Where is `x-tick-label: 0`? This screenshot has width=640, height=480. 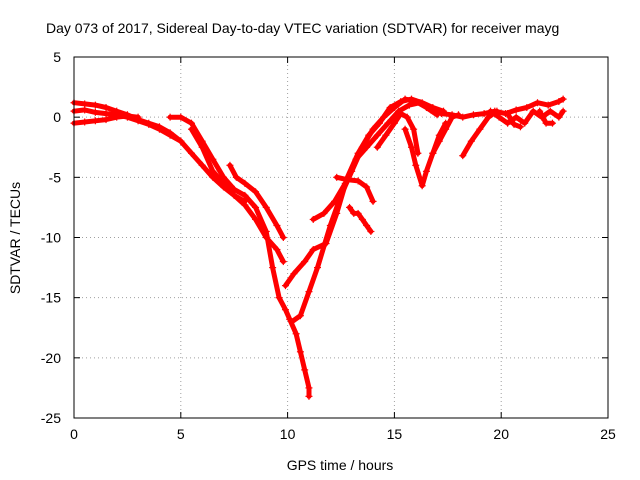
x-tick-label: 0 is located at coordinates (74, 434).